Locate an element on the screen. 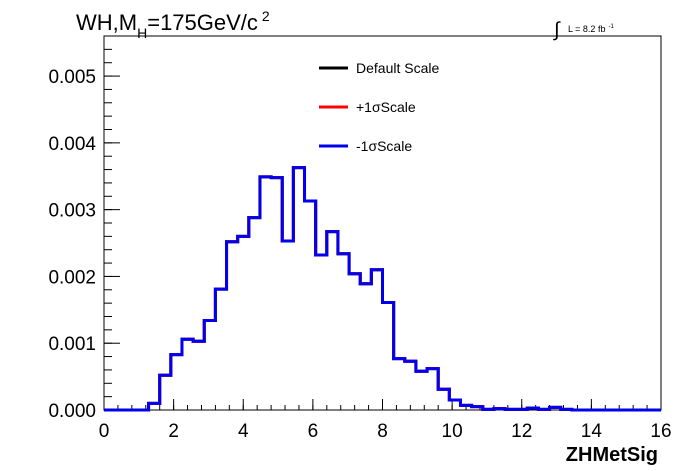 Image resolution: width=696 pixels, height=472 pixels. x-tick-label: 8 is located at coordinates (382, 431).